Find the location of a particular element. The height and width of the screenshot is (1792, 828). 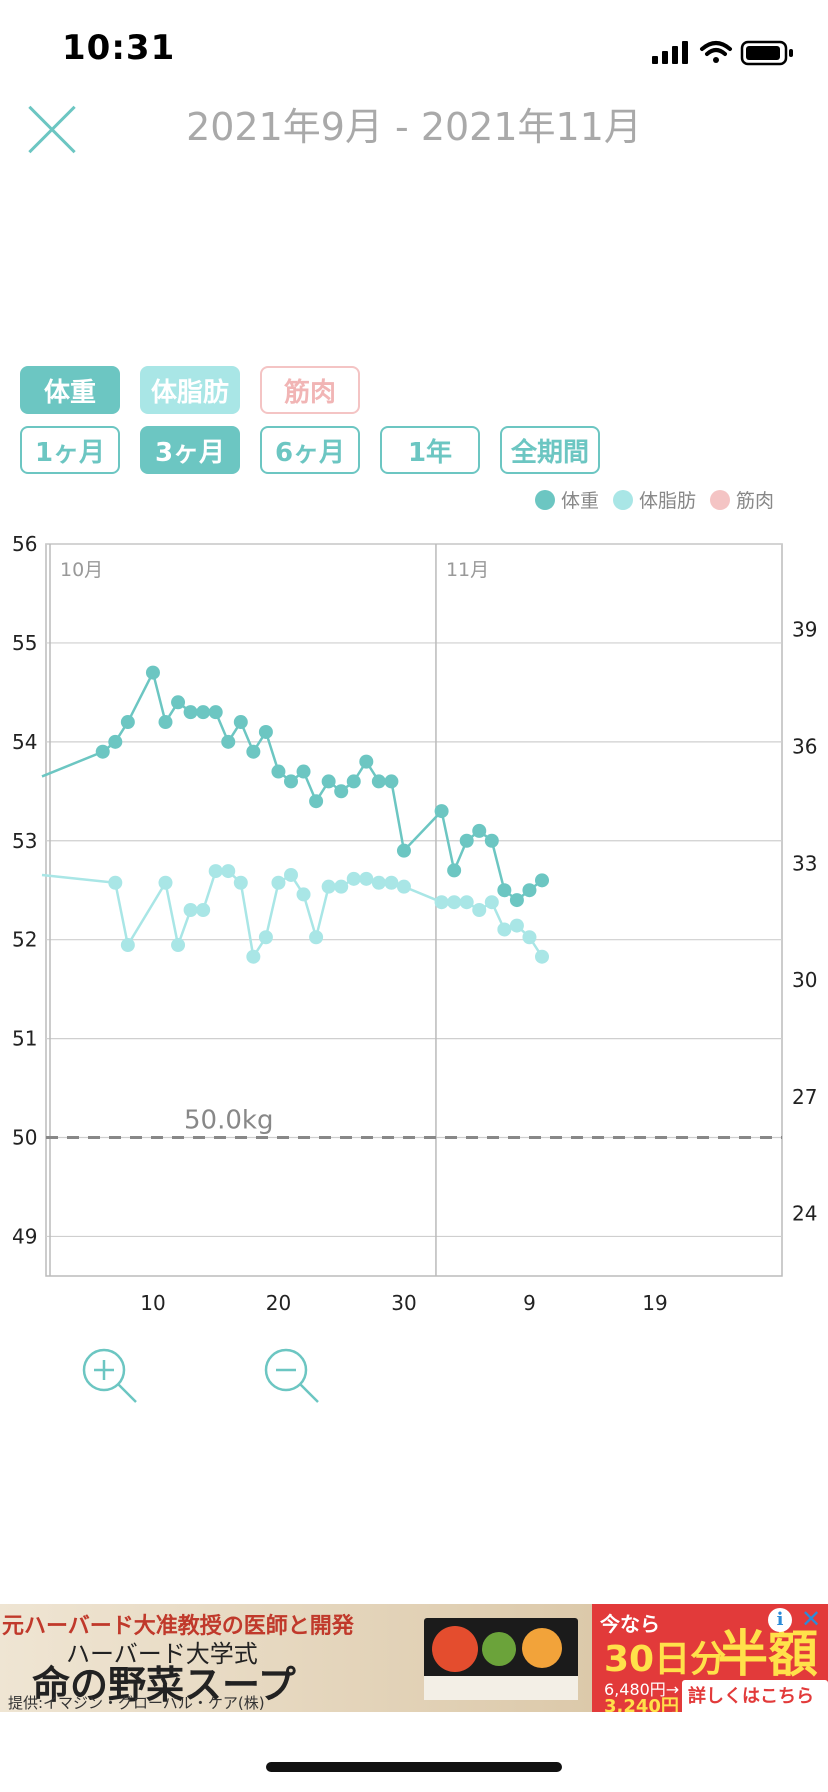

signal-icon is located at coordinates (670, 52).